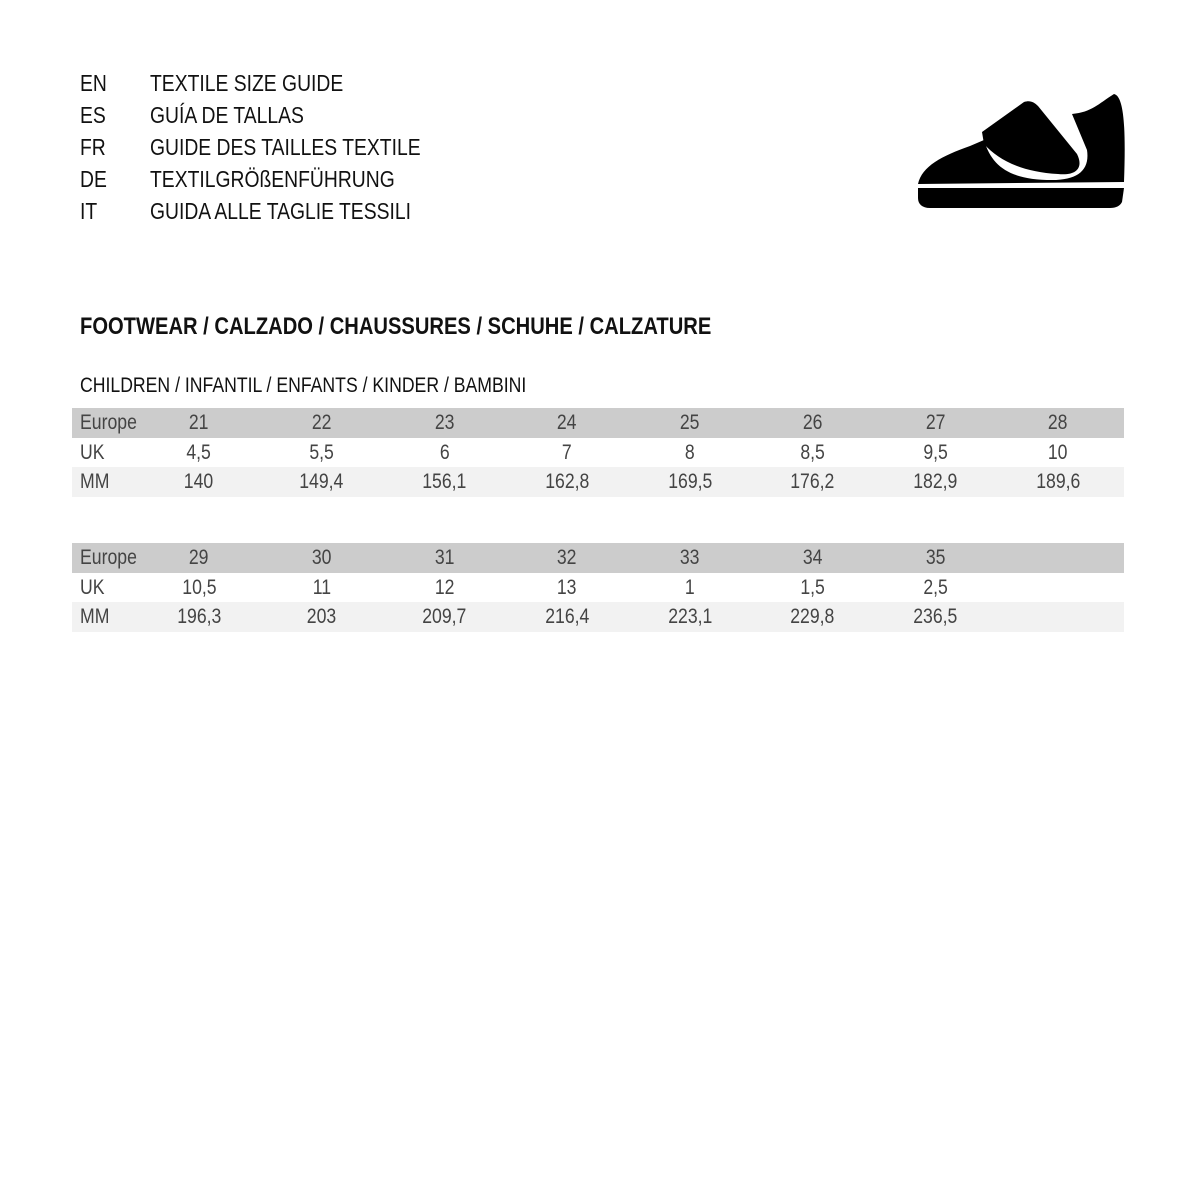  I want to click on table-row-europe: Europe 29 30 31 32 33 34 35, so click(598, 558).